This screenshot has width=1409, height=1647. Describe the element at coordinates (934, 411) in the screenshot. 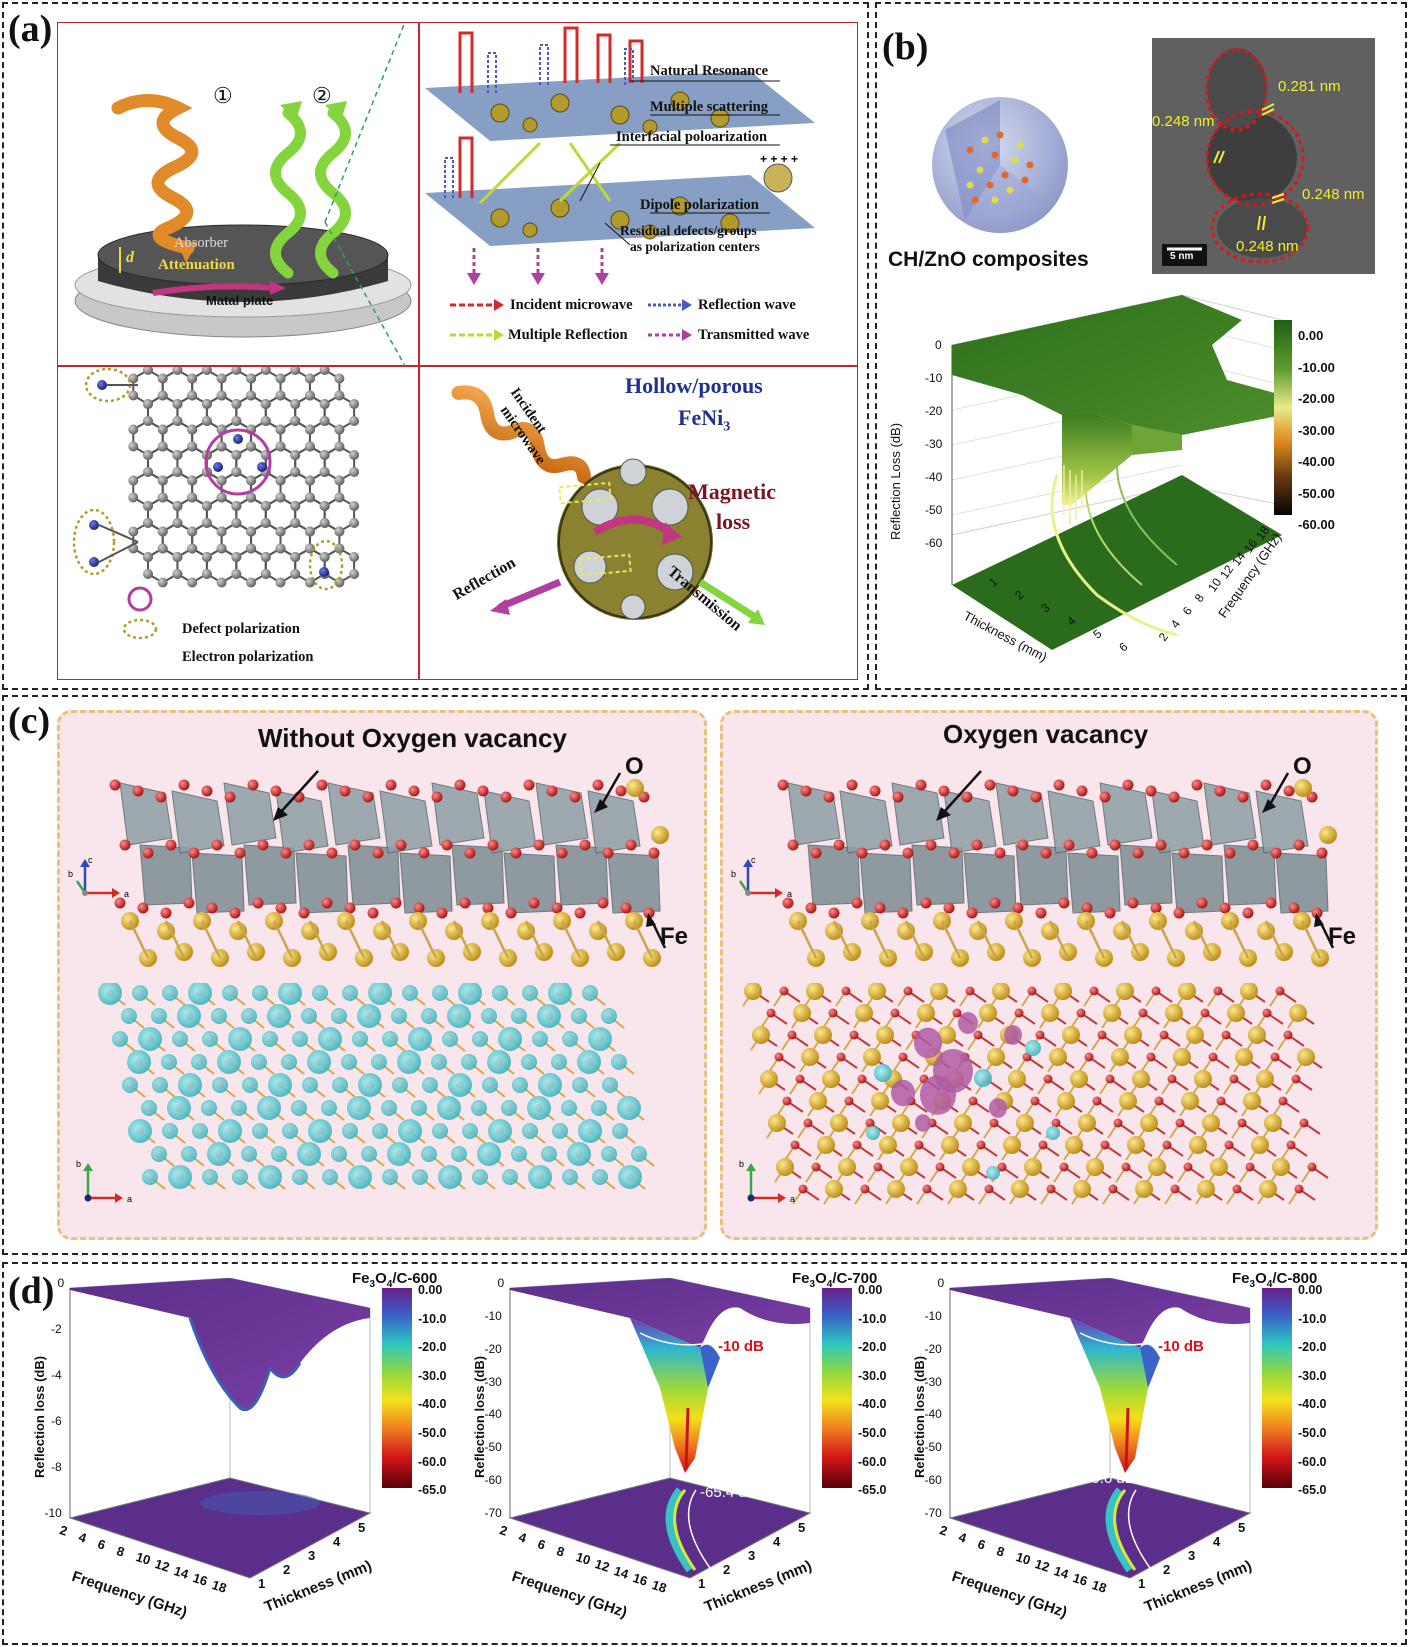

I see `plot-b-z-tick: -20` at that location.